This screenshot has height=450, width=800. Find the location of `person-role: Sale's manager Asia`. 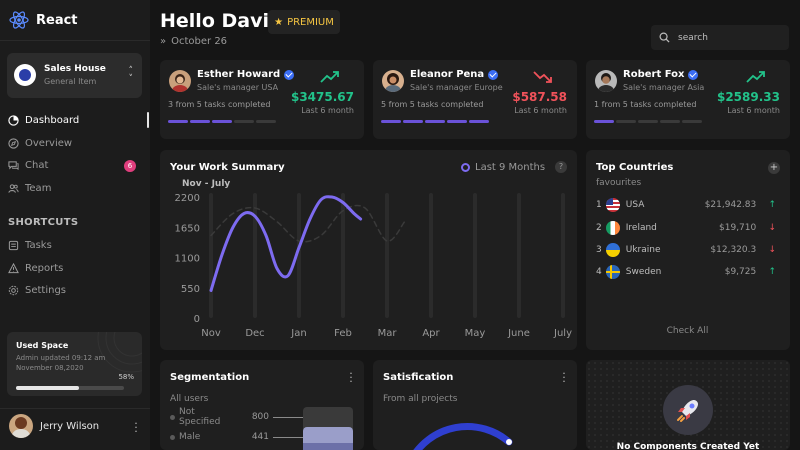

person-role: Sale's manager Asia is located at coordinates (664, 87).